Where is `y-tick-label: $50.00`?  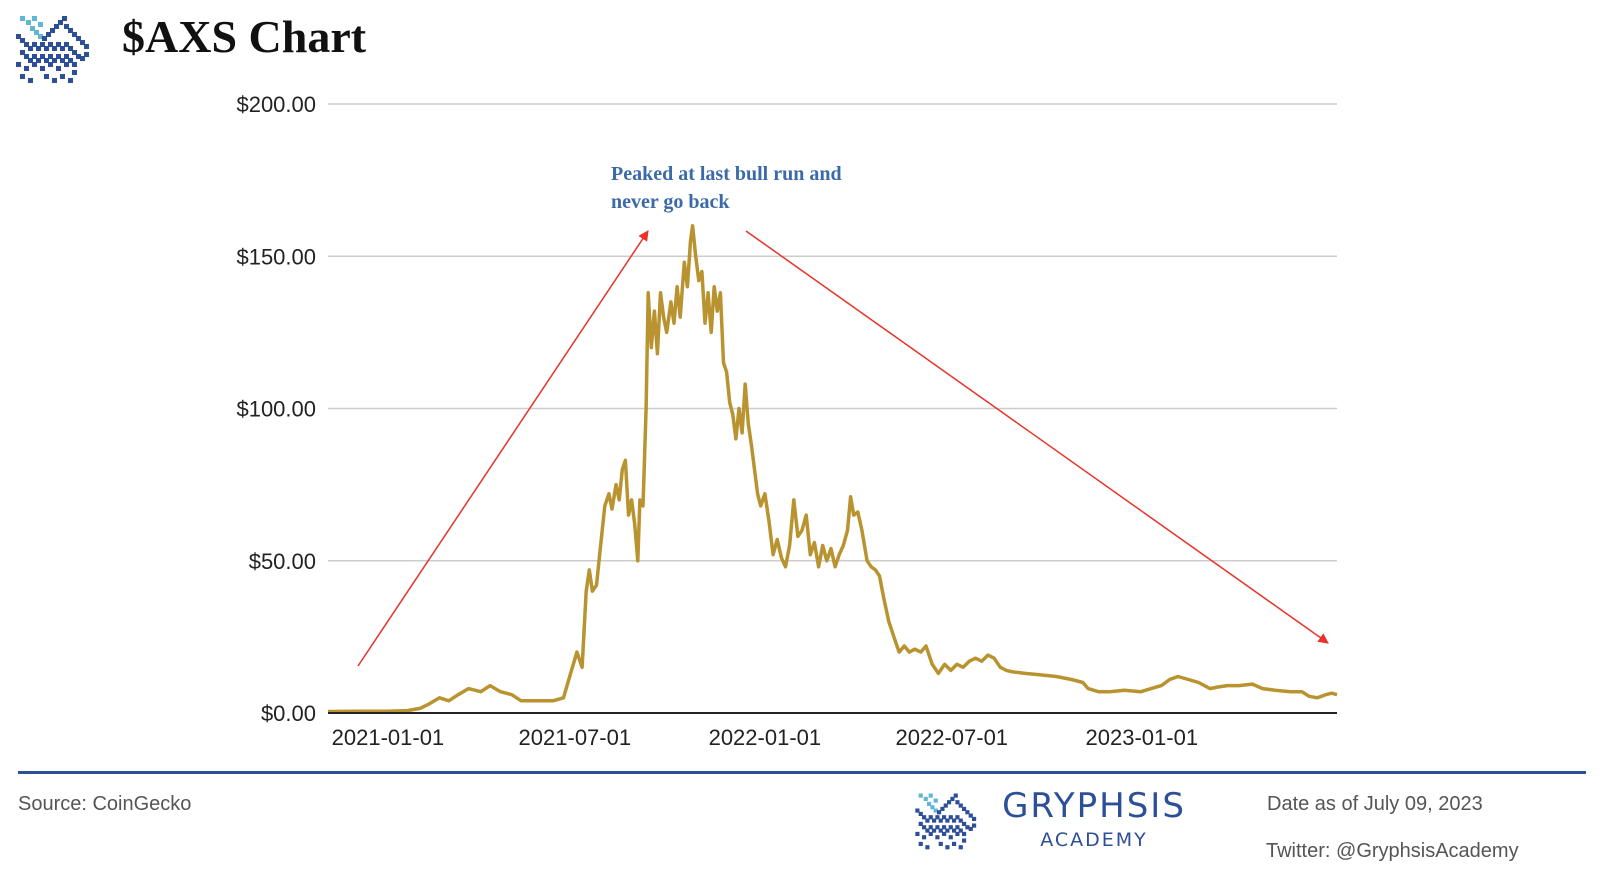
y-tick-label: $50.00 is located at coordinates (282, 561).